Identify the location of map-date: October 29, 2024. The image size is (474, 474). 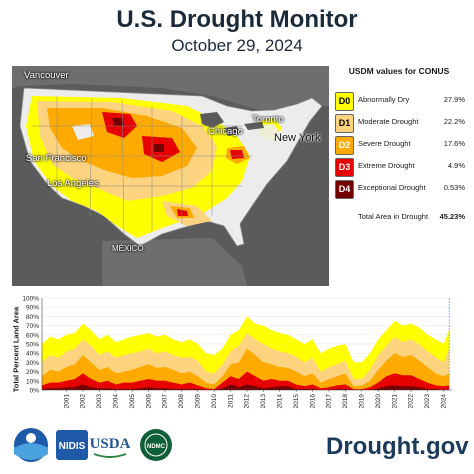
(237, 45).